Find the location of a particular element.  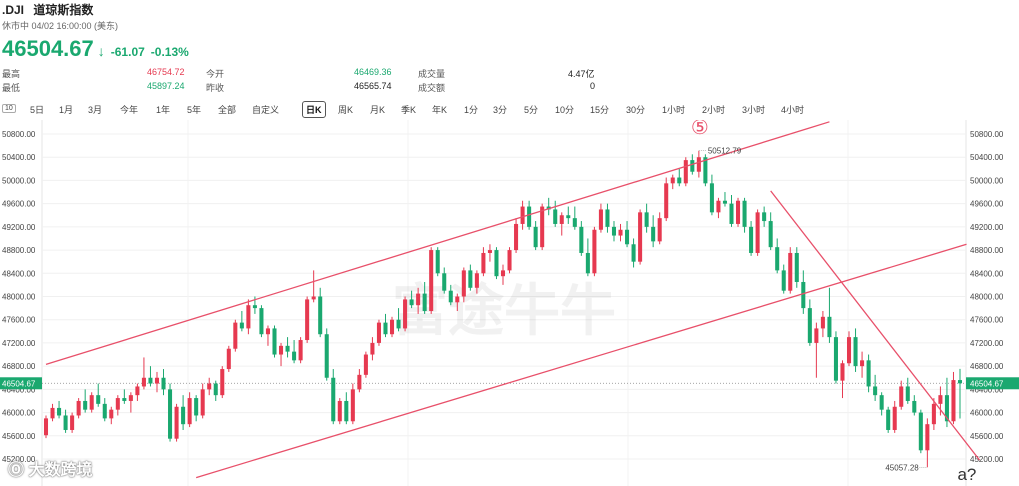

y-tick-left: 50400.00 is located at coordinates (19, 157).